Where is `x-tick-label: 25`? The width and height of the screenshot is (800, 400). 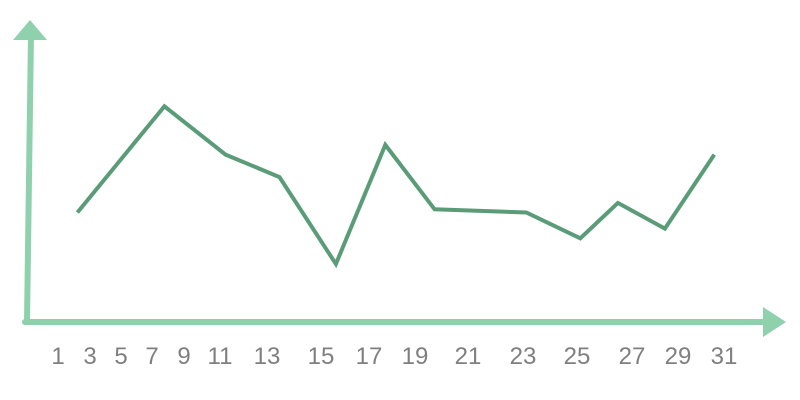 x-tick-label: 25 is located at coordinates (577, 356).